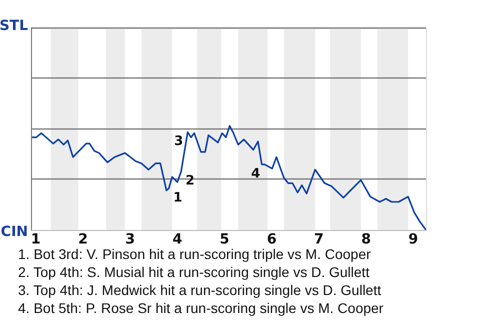 The height and width of the screenshot is (320, 480). I want to click on text: 1. Bot 3rd: V. Pinson hit a run-scoring triple vs M. Cooper, so click(195, 254).